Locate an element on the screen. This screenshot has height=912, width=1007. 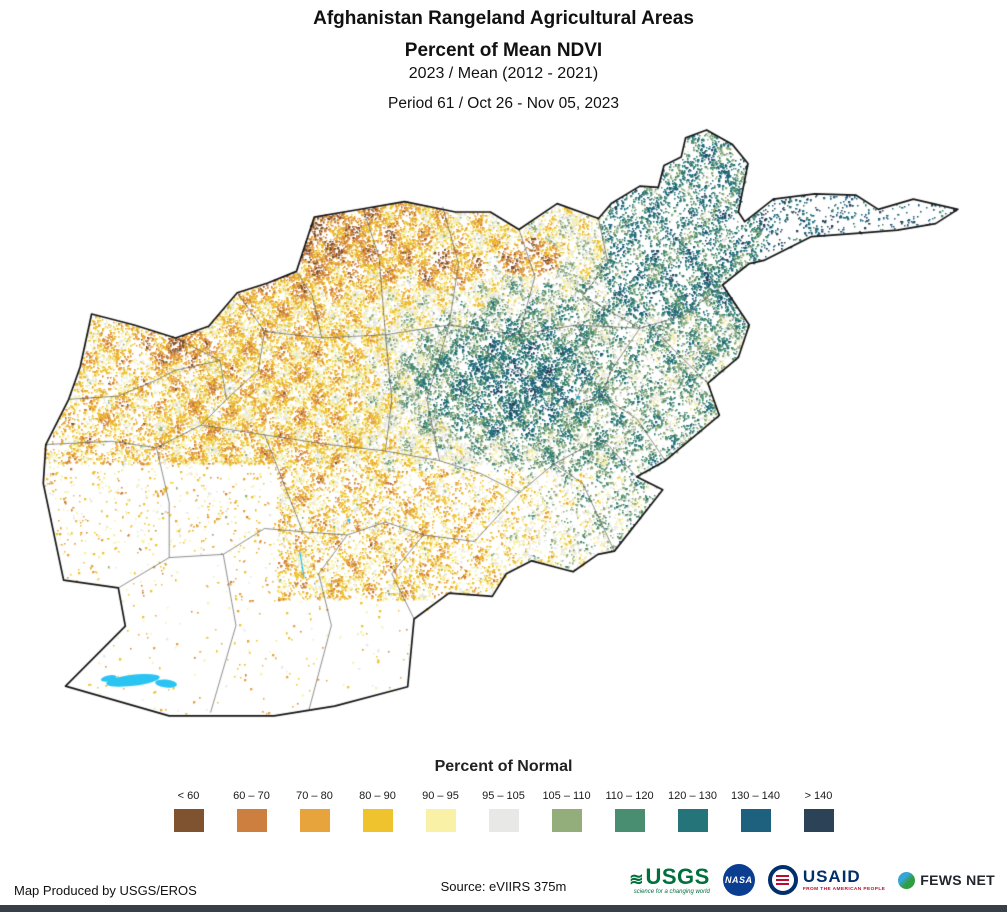
legend-item: 80 – 90 is located at coordinates (377, 811).